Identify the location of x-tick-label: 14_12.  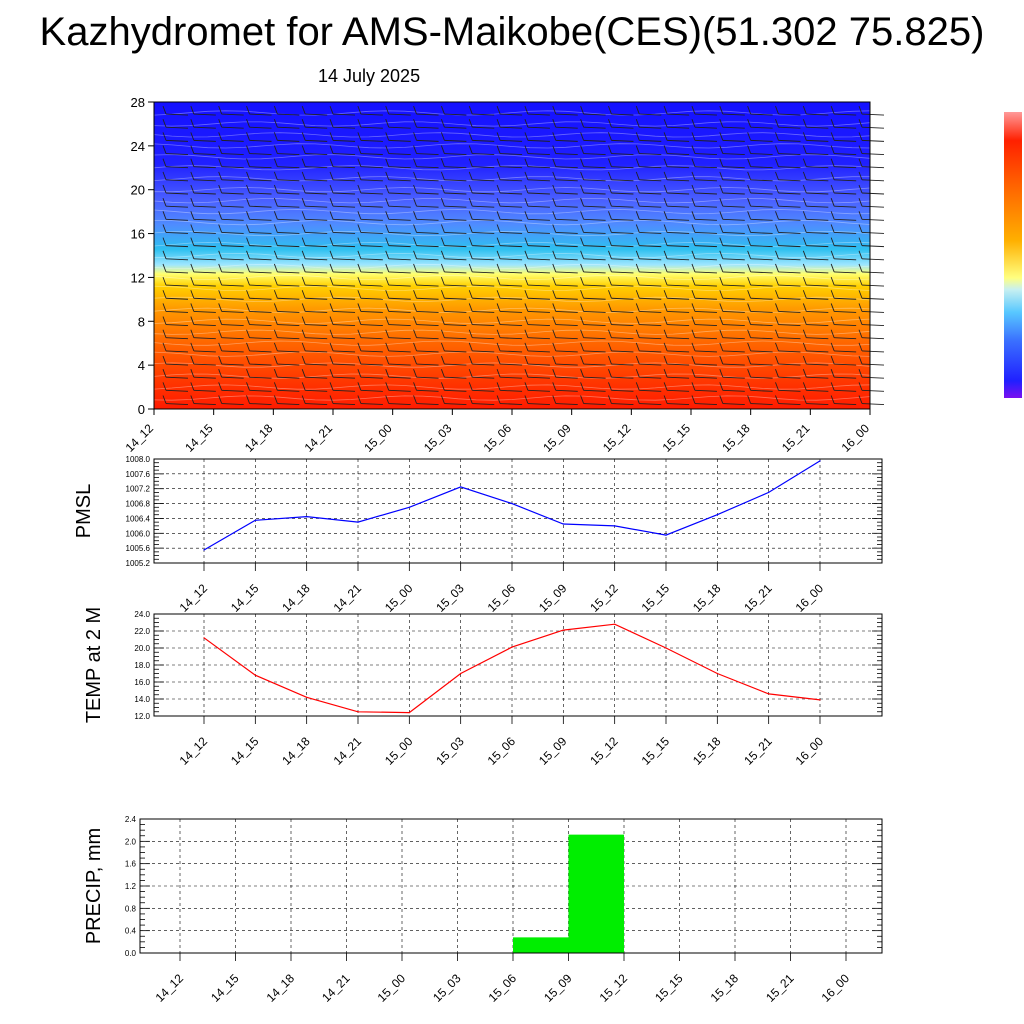
(194, 751).